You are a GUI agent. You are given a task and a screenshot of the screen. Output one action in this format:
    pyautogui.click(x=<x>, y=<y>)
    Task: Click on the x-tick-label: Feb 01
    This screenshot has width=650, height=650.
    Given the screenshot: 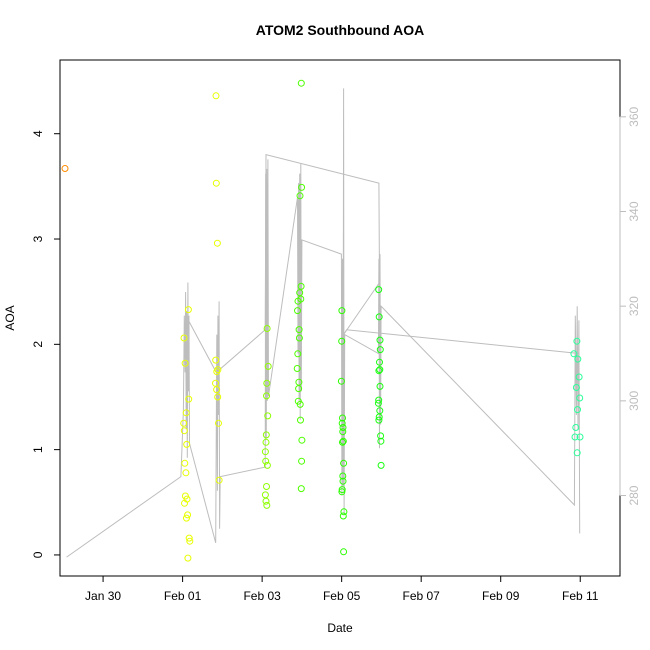 What is the action you would take?
    pyautogui.click(x=183, y=596)
    